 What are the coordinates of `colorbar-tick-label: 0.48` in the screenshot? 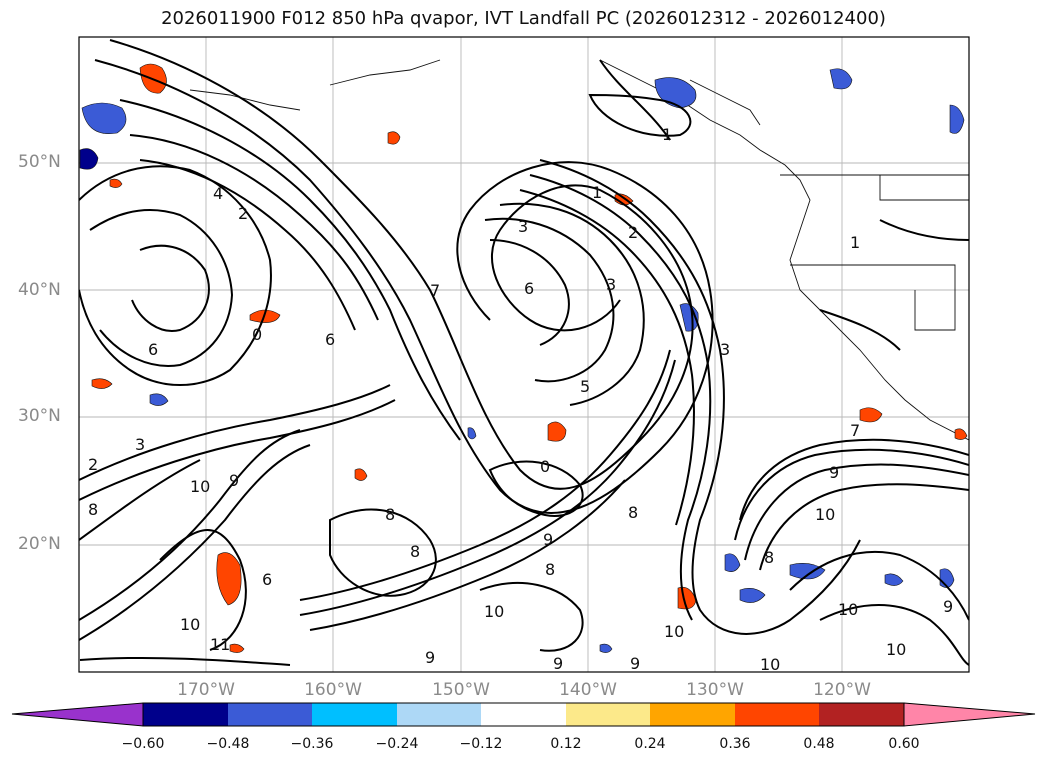 It's located at (819, 744).